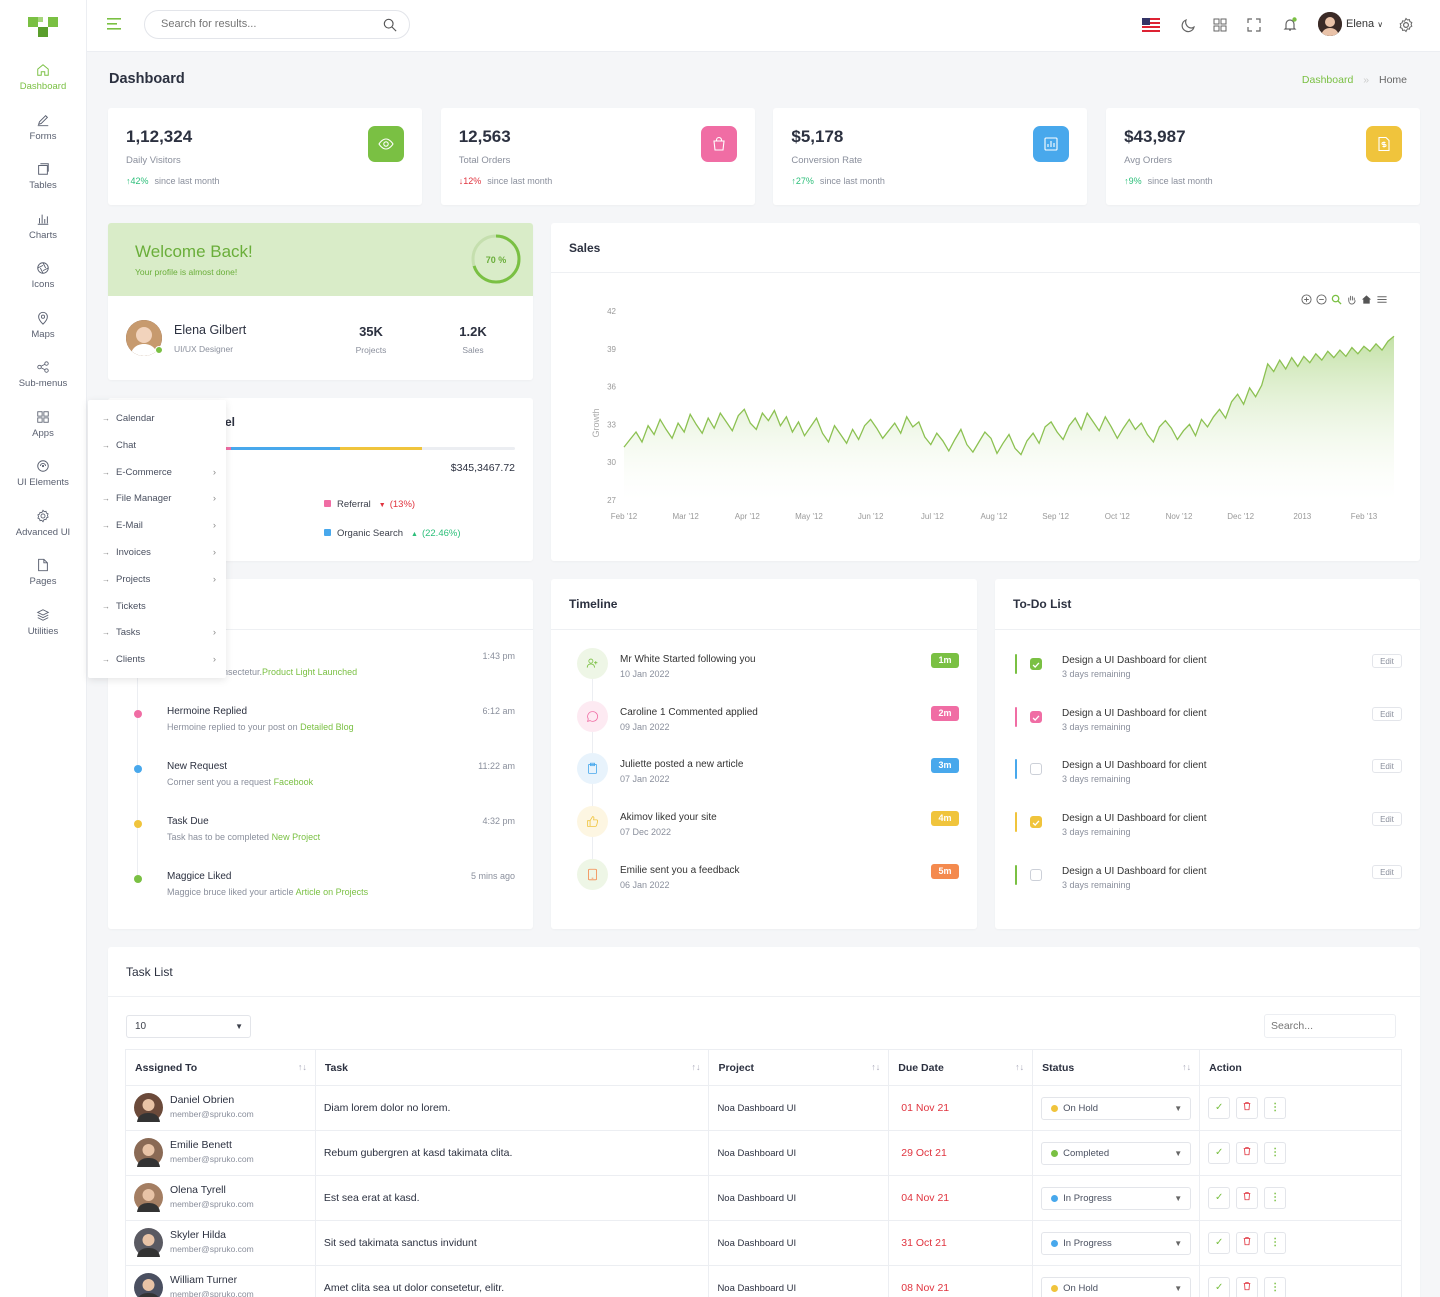 The image size is (1440, 1297). What do you see at coordinates (332, 892) in the screenshot?
I see `activity-link: Article on Projects` at bounding box center [332, 892].